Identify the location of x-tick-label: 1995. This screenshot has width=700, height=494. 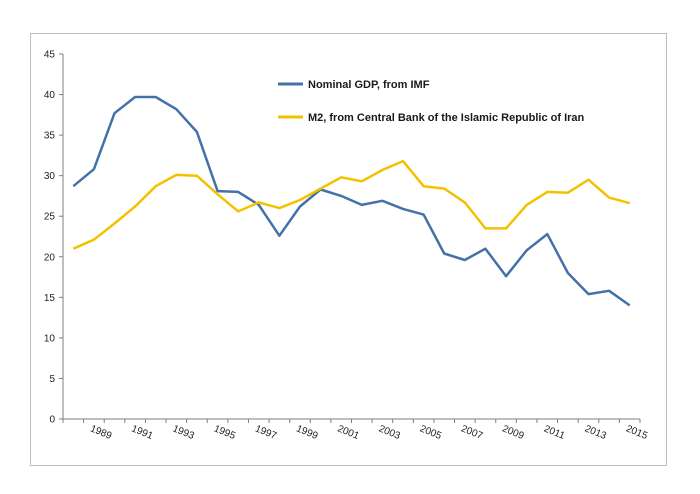
(224, 432).